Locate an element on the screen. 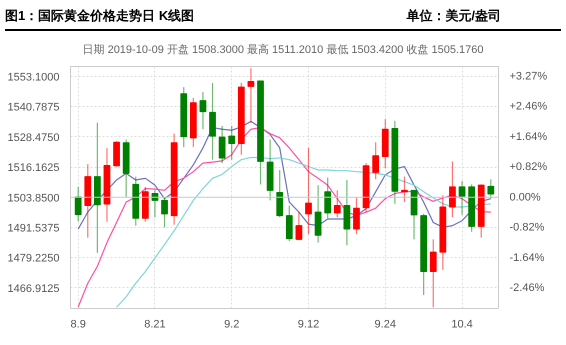 This screenshot has height=345, width=566. y2-tick-label: -2.46% is located at coordinates (527, 288).